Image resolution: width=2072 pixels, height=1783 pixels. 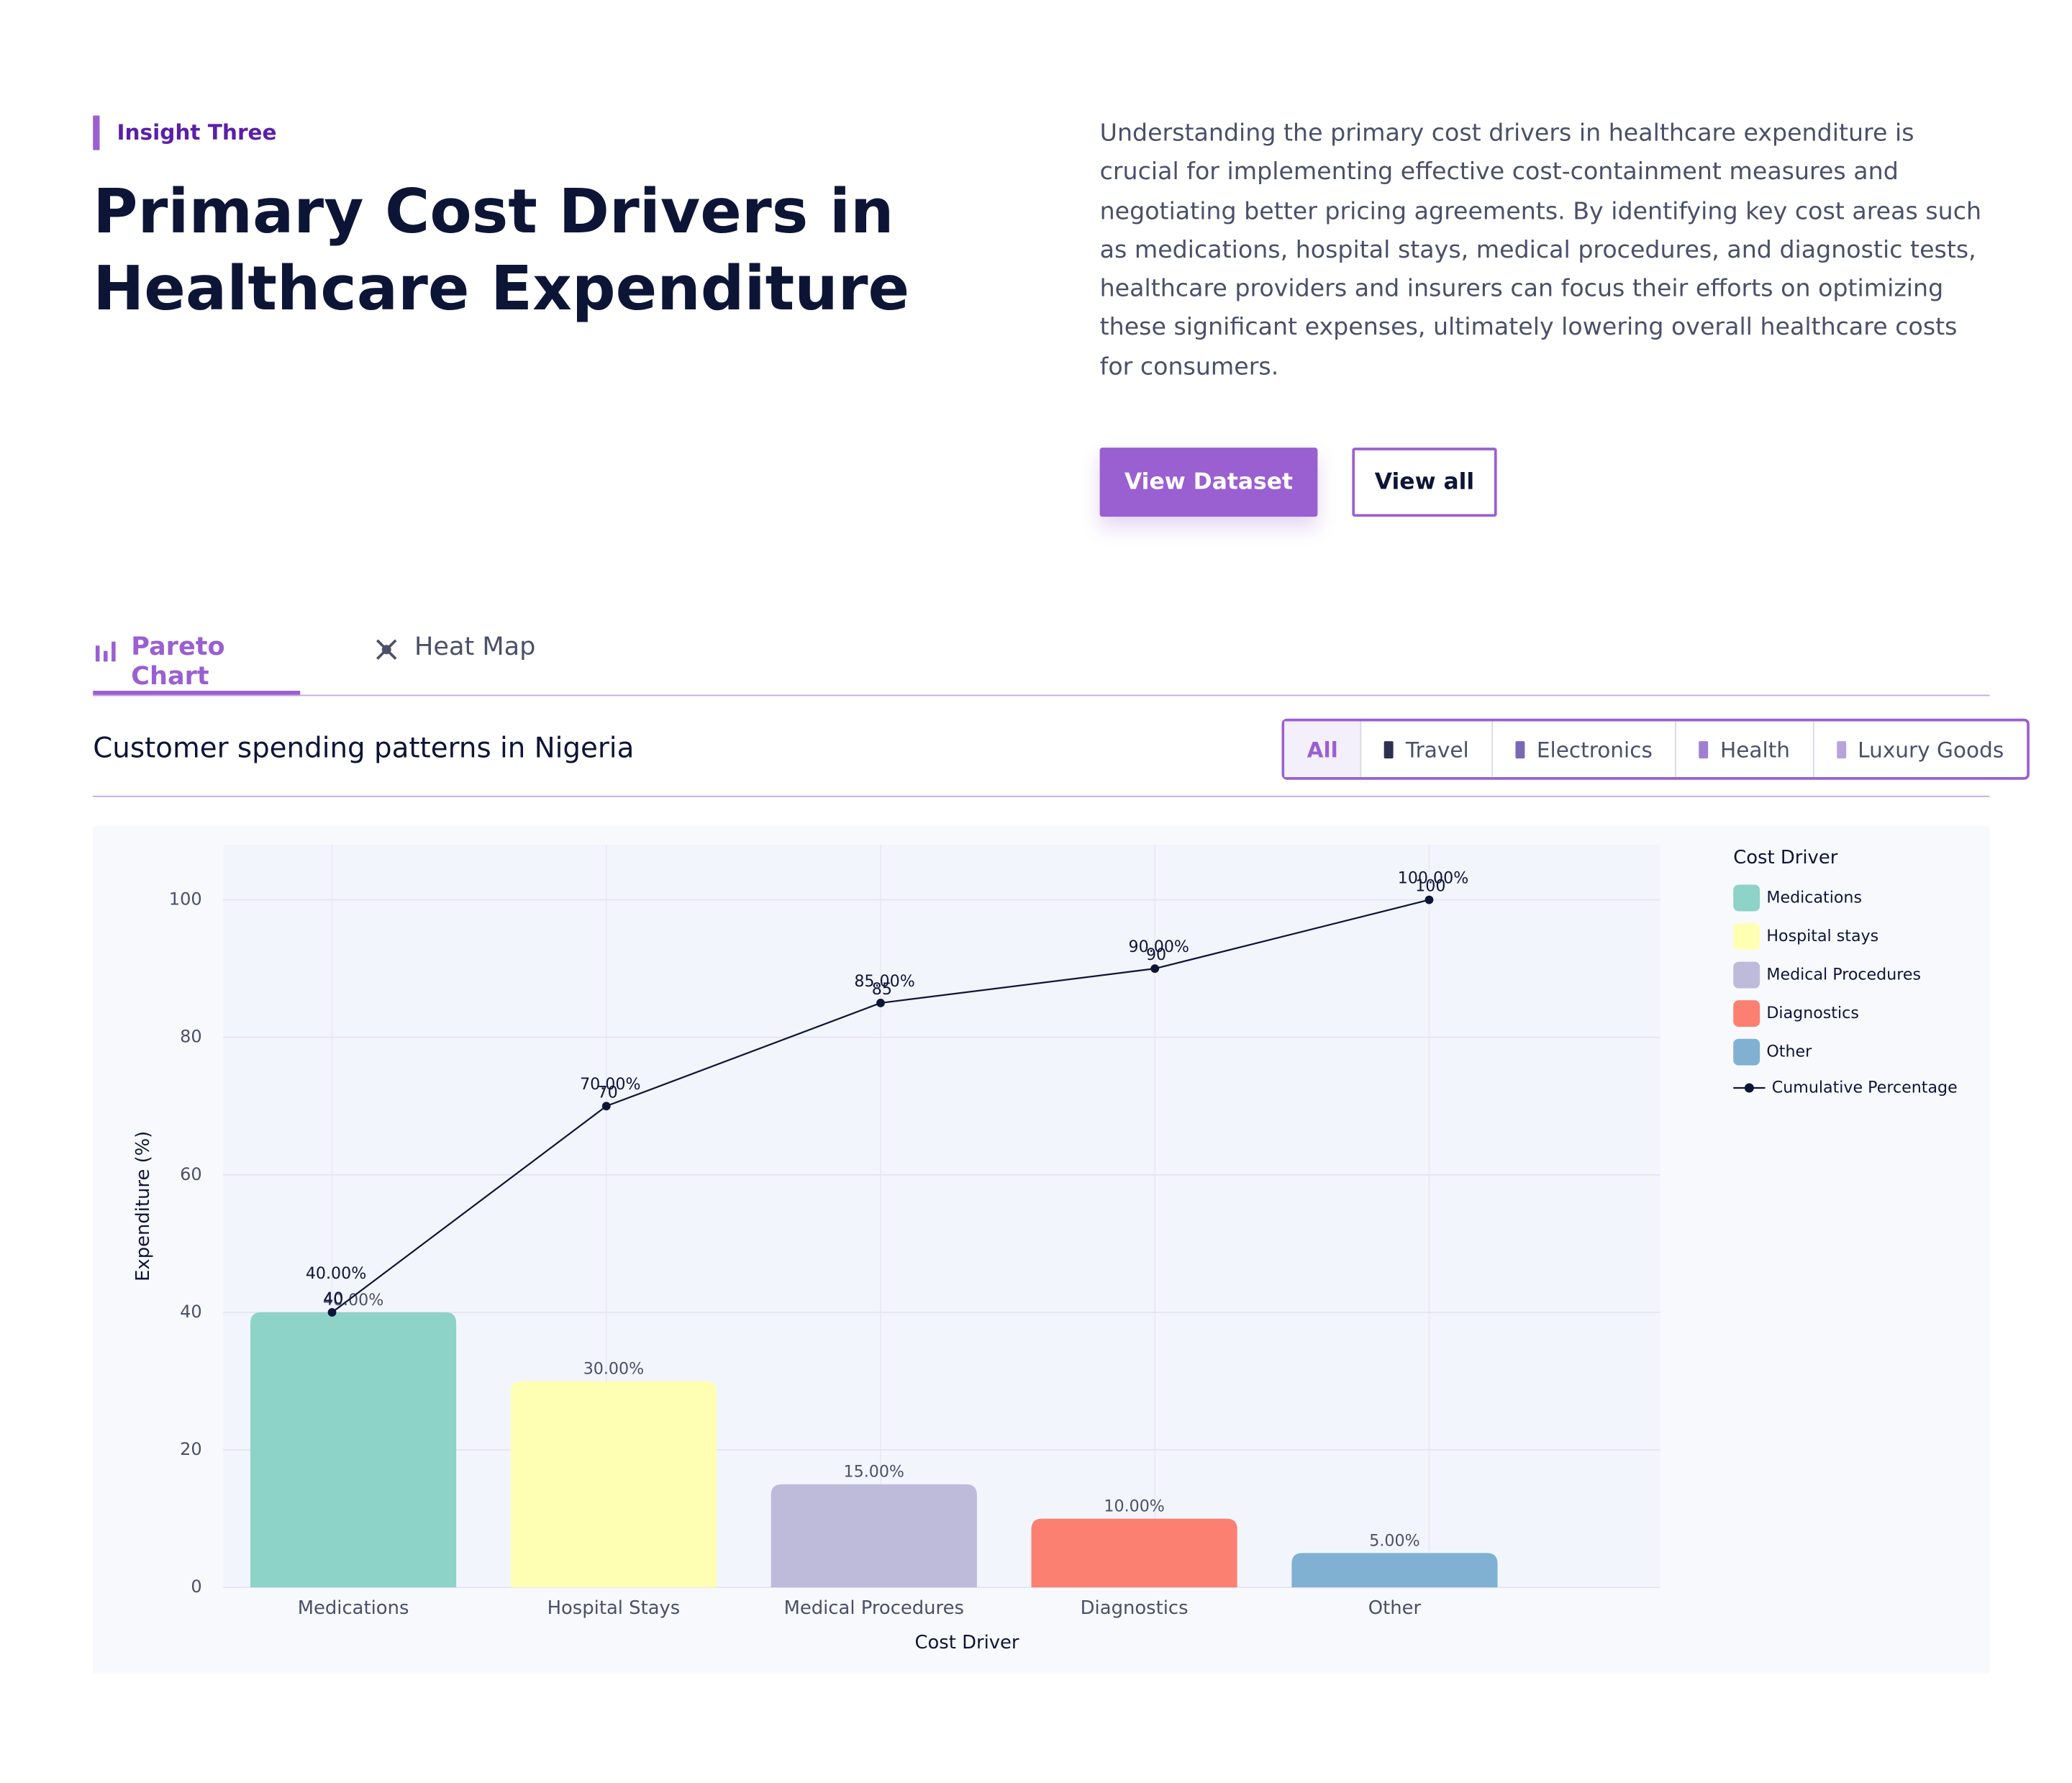 I want to click on y-tick-label: 40, so click(x=191, y=1312).